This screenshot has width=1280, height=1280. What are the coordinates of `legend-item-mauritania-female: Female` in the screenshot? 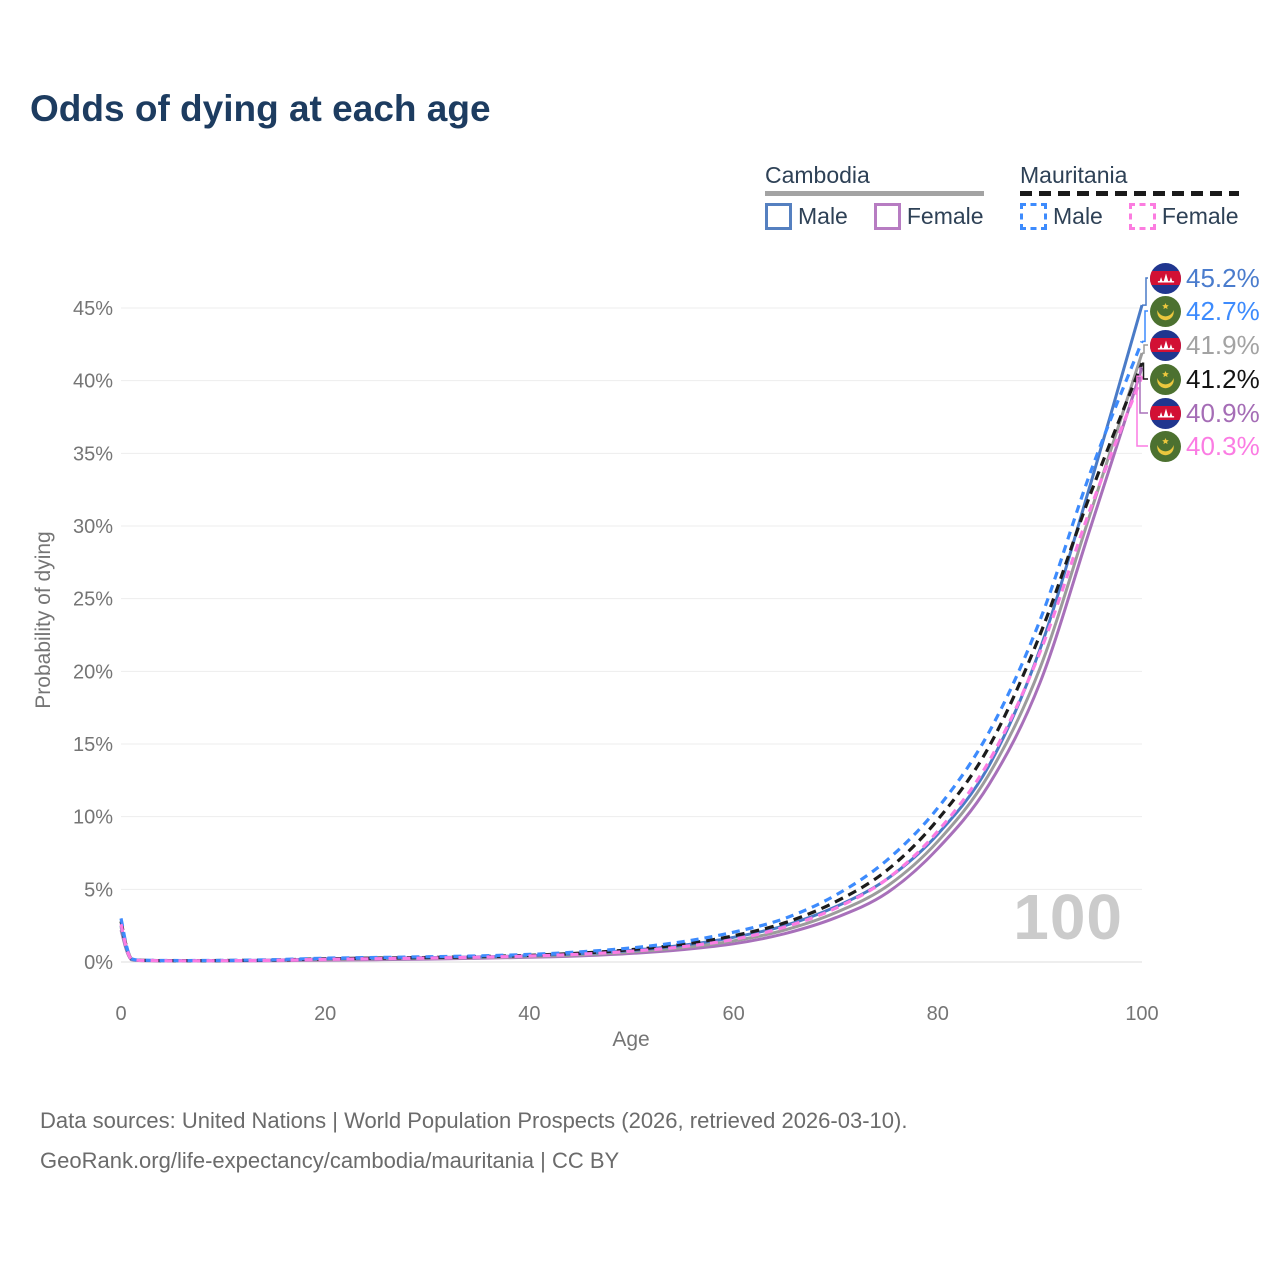 It's located at (1183, 216).